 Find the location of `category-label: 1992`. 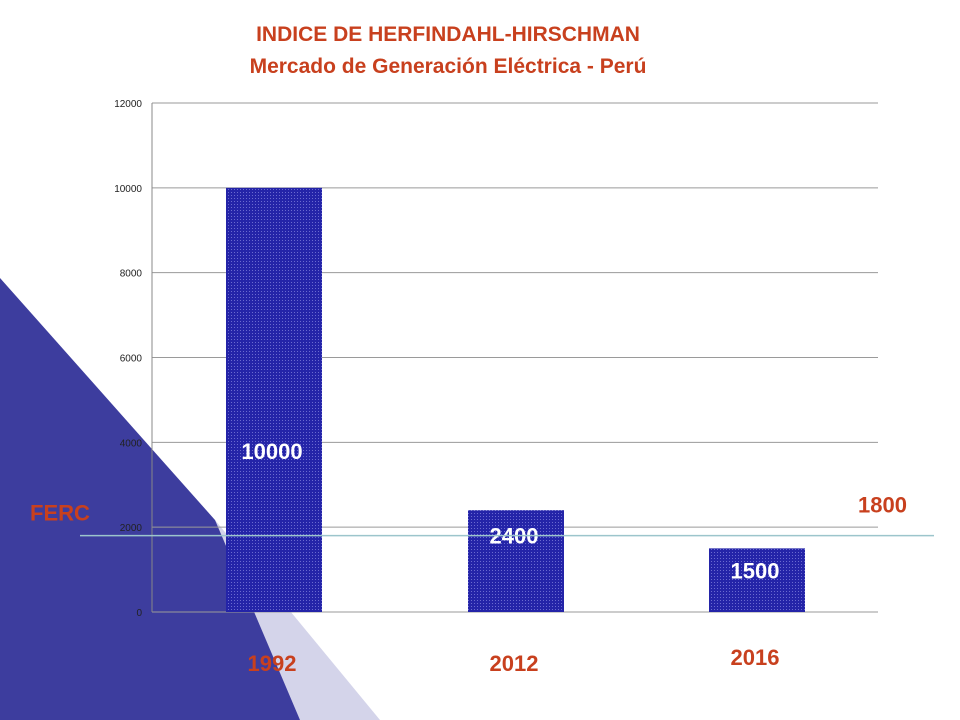

category-label: 1992 is located at coordinates (272, 663).